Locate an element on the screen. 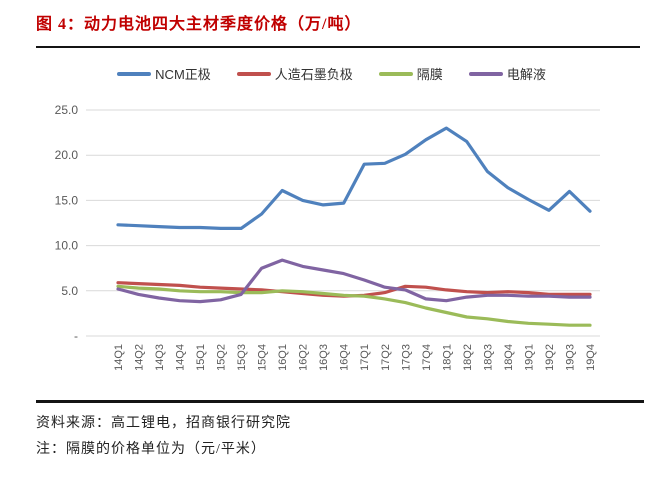 The image size is (663, 477). legend-item-separator: 隔膜 is located at coordinates (410, 73).